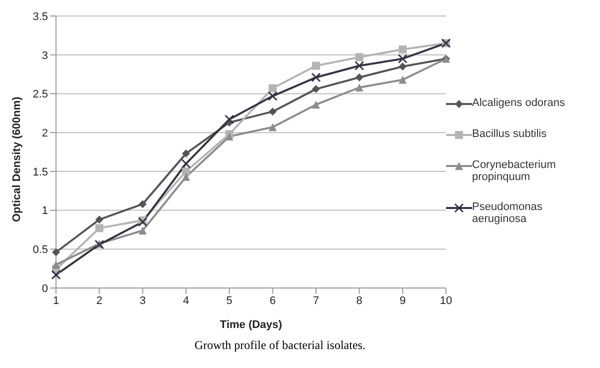 Image resolution: width=600 pixels, height=368 pixels. I want to click on y-tick-label: 3, so click(45, 56).